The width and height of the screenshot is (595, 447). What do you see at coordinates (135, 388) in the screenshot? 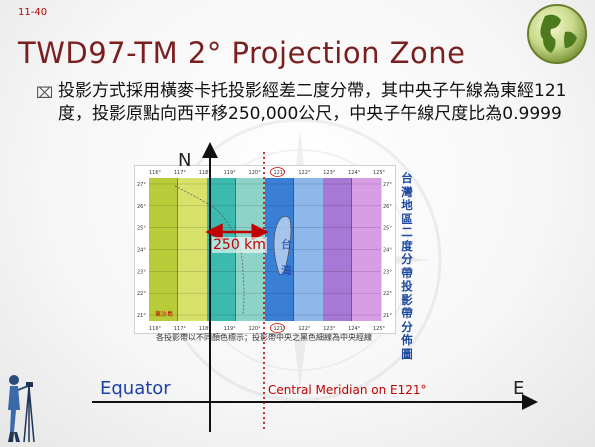
I see `equator-label: Equator` at bounding box center [135, 388].